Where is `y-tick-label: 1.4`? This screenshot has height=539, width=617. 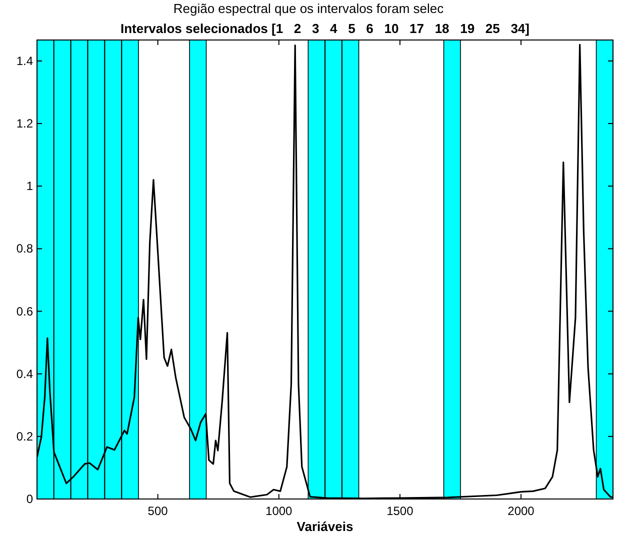
y-tick-label: 1.4 is located at coordinates (25, 61).